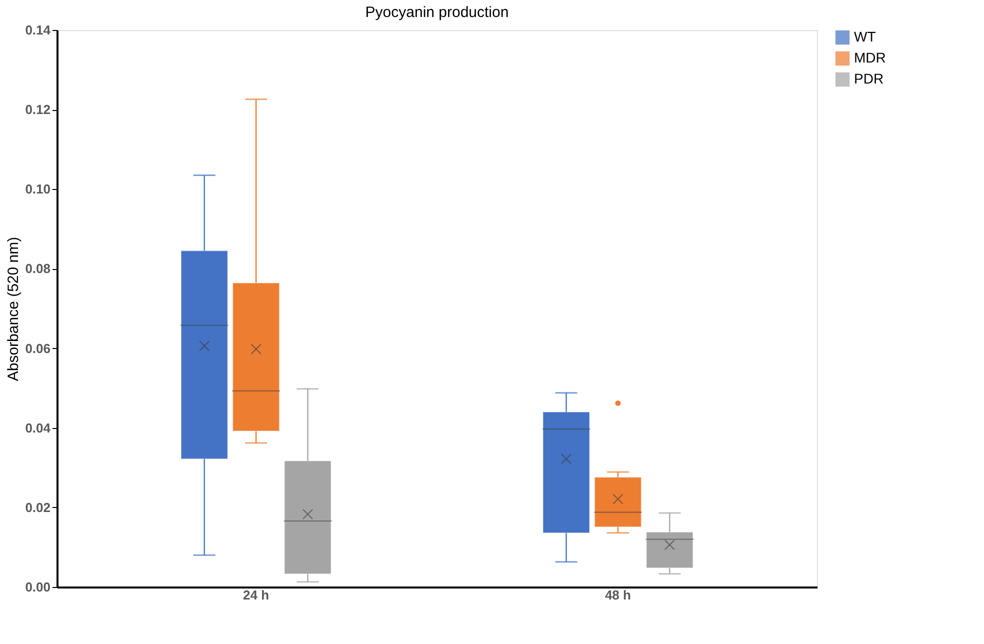 The width and height of the screenshot is (984, 644). Describe the element at coordinates (13, 309) in the screenshot. I see `y-axis-title: Absorbance (520 nm)` at that location.